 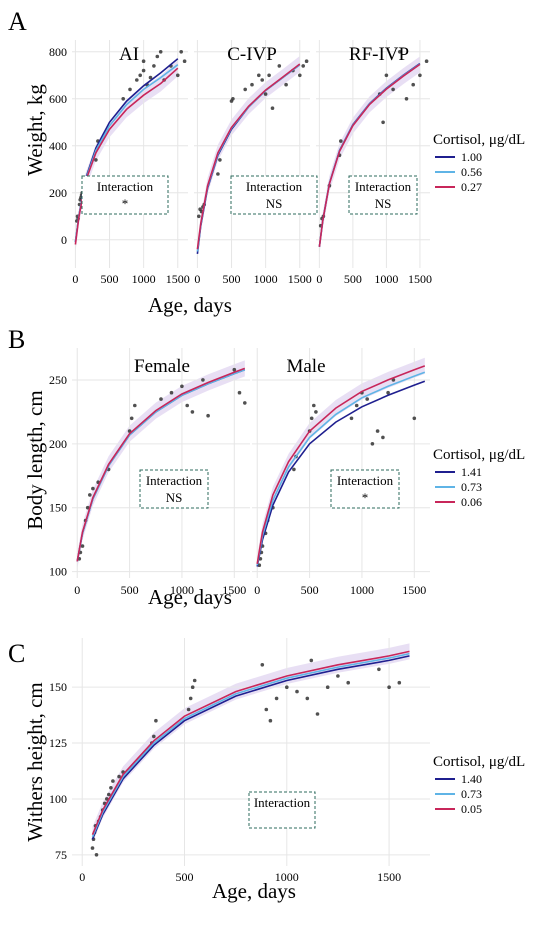 What do you see at coordinates (58, 743) in the screenshot?
I see `y-tick-label: 125` at bounding box center [58, 743].